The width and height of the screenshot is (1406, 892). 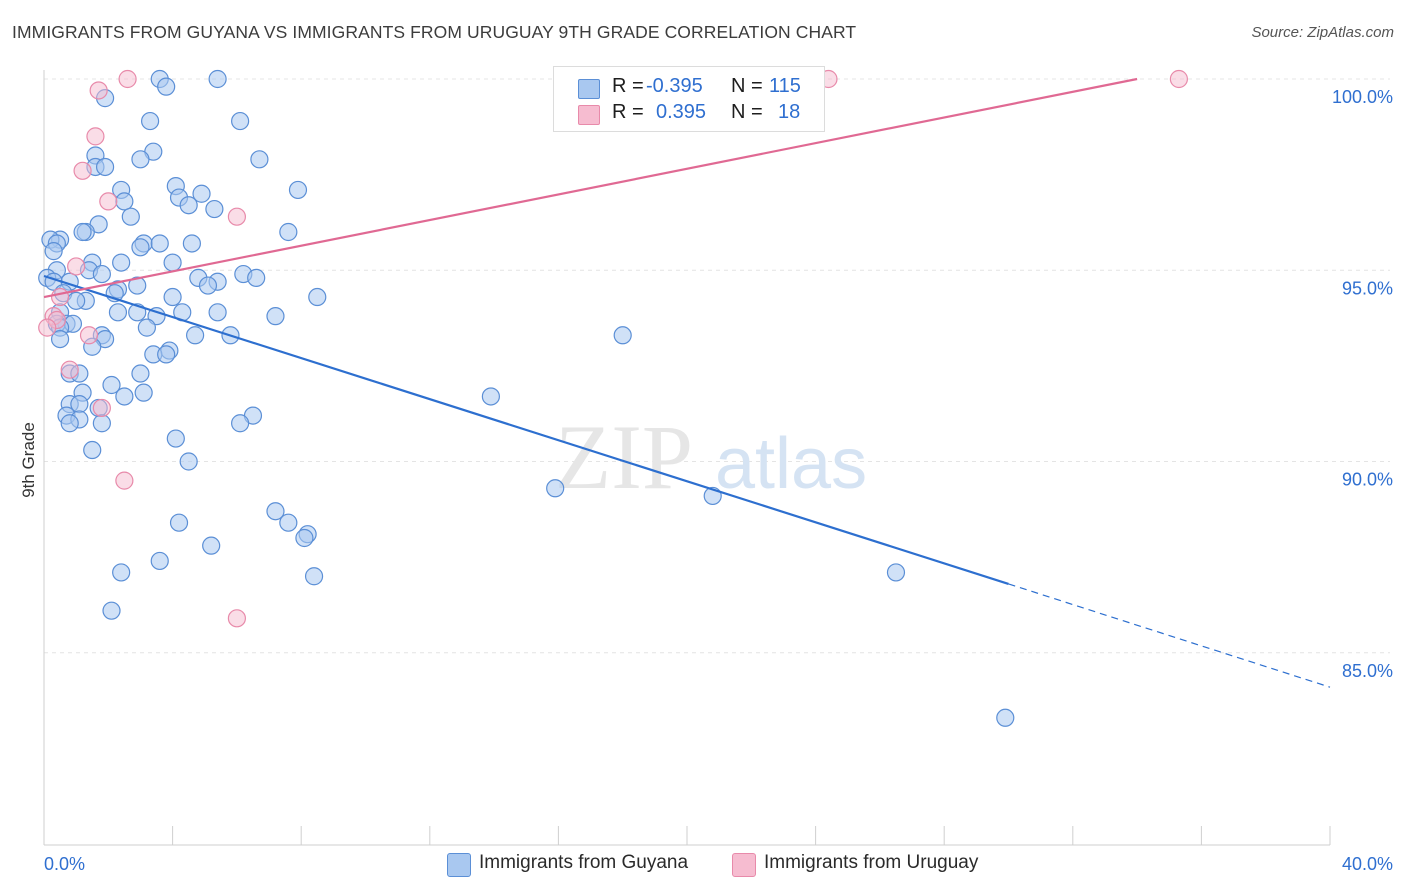 What do you see at coordinates (785, 86) in the screenshot?
I see `legend-n-value: 115` at bounding box center [785, 86].